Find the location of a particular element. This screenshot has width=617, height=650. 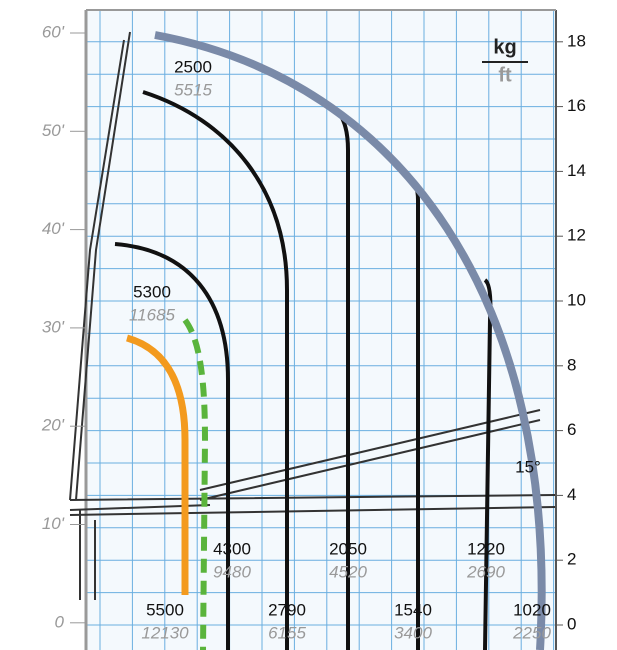

right-tick-label: 18 is located at coordinates (576, 40).